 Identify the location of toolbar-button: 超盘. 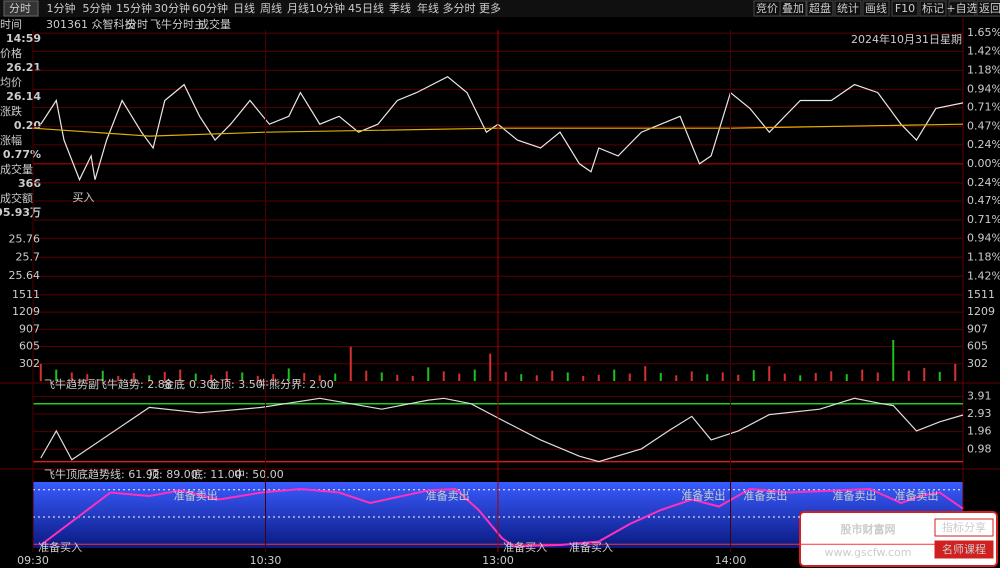
(820, 8).